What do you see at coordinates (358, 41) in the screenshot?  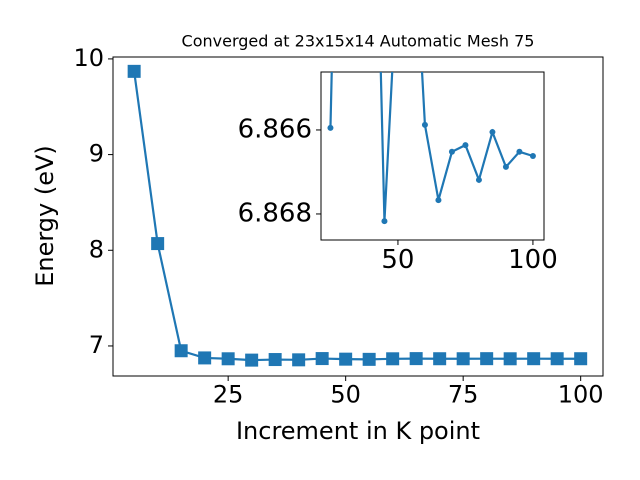 I see `chart-title: Converged at 23x15x14 Automatic Mesh 75` at bounding box center [358, 41].